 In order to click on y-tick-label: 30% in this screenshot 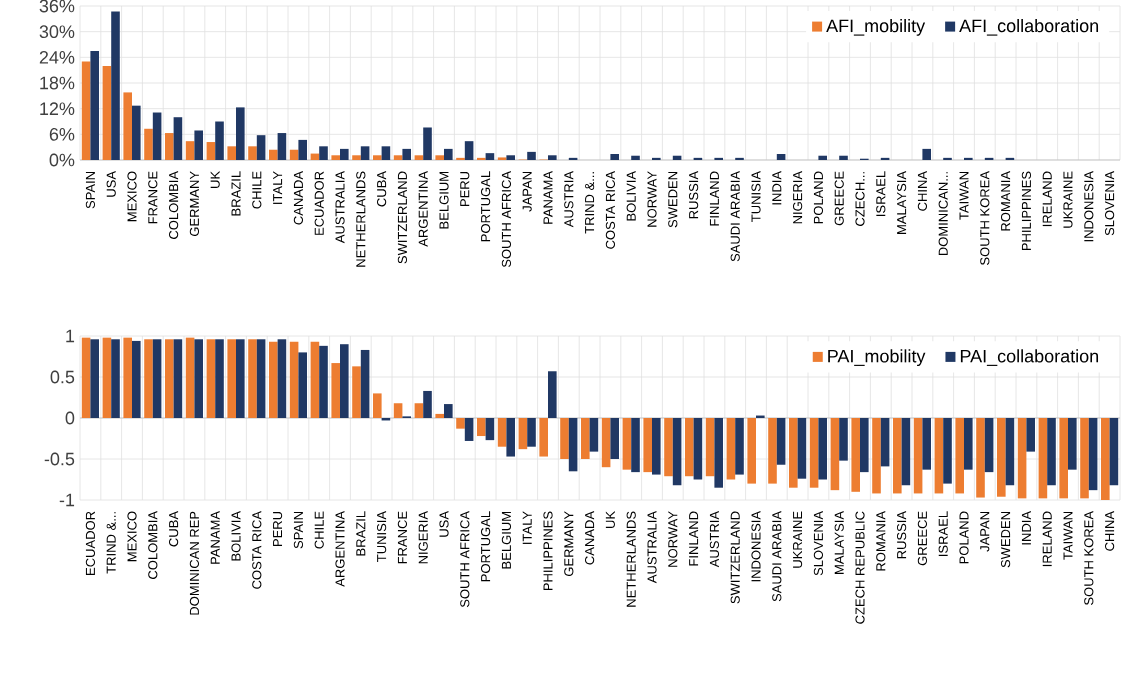, I will do `click(57, 32)`.